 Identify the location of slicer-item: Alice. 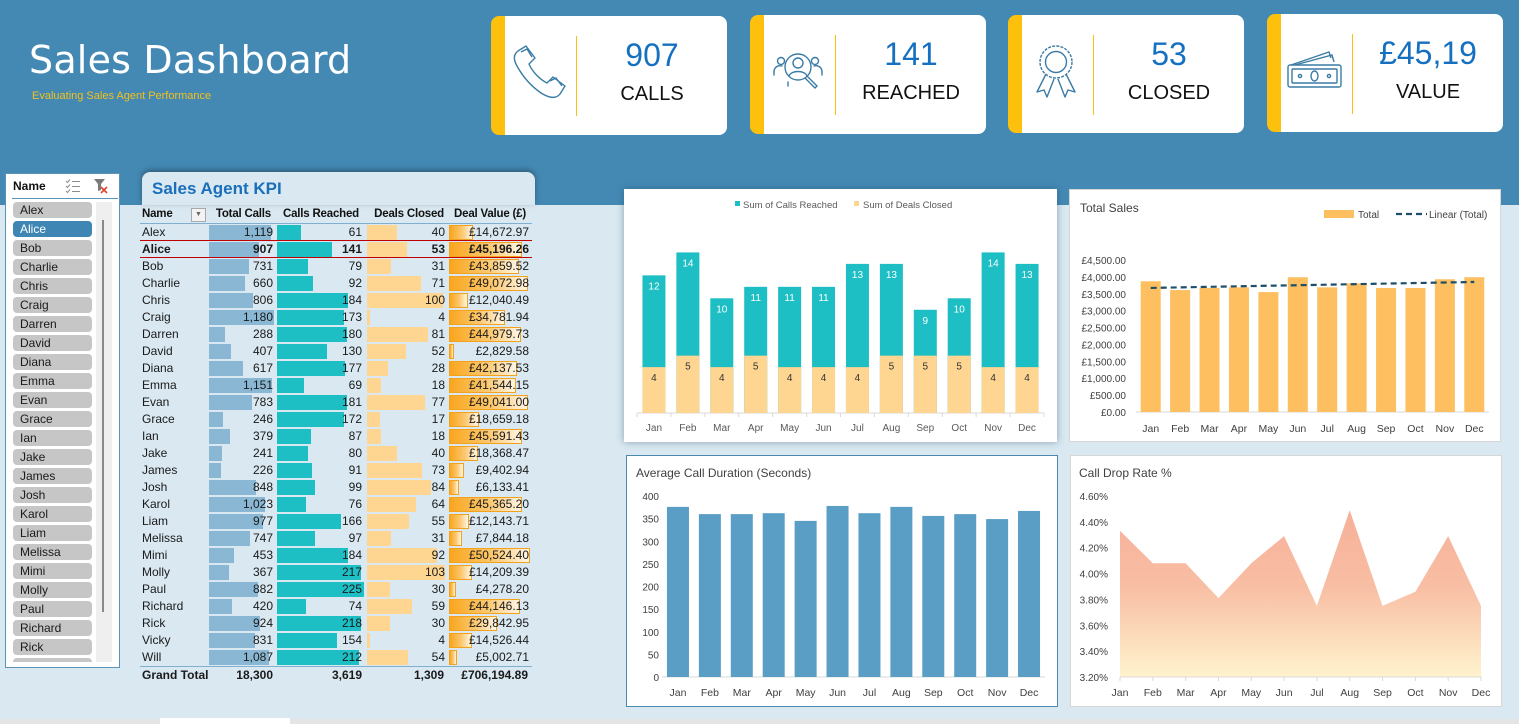
(52, 229).